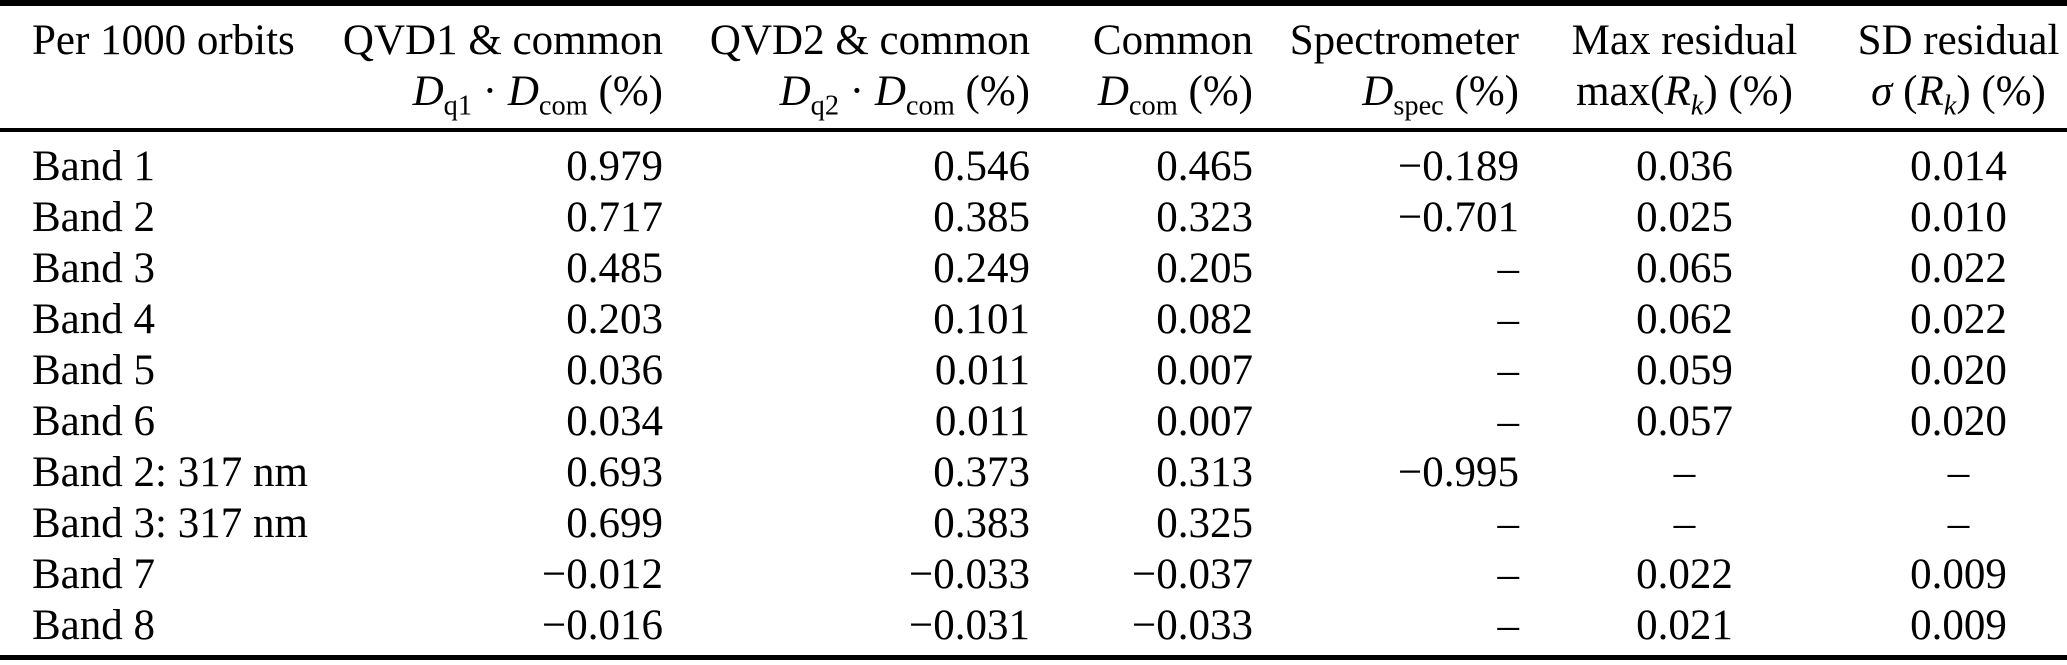 Image resolution: width=2067 pixels, height=665 pixels. What do you see at coordinates (170, 523) in the screenshot?
I see `row-label: Band 3: 317 nm` at bounding box center [170, 523].